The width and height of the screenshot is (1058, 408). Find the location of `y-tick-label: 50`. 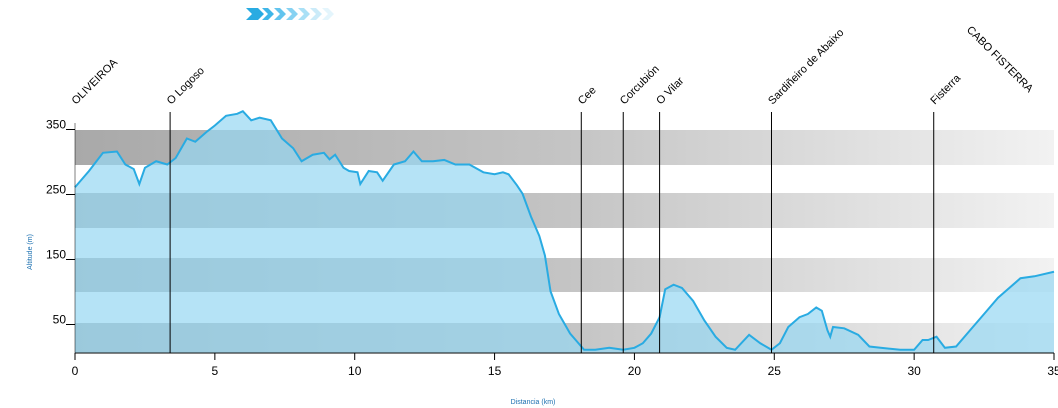

y-tick-label: 50 is located at coordinates (60, 320).